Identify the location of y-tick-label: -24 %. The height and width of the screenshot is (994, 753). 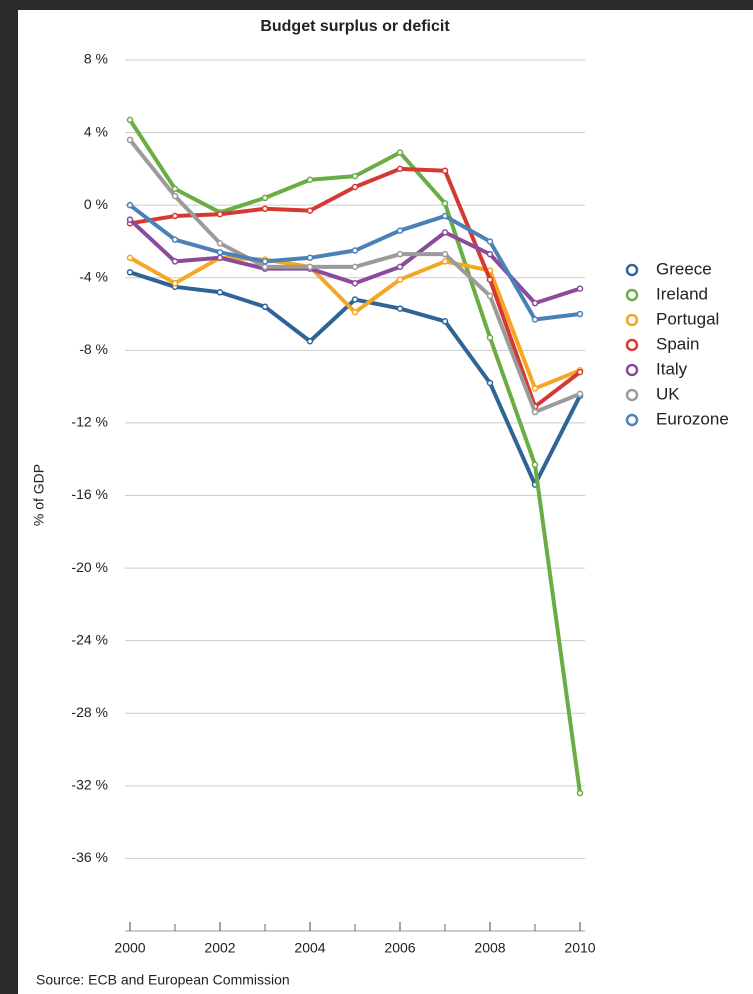
(89, 639).